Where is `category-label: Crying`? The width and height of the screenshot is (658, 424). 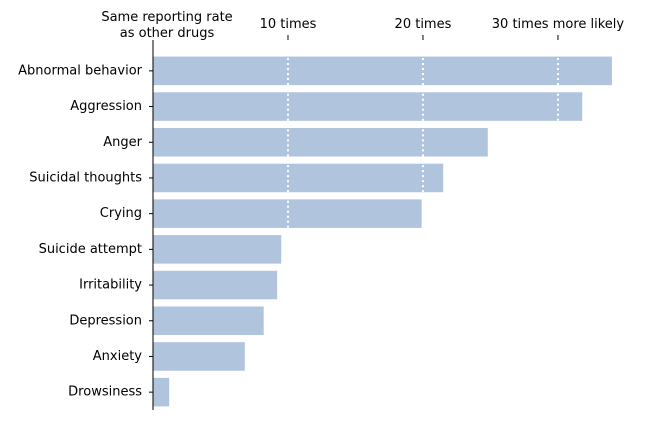
category-label: Crying is located at coordinates (121, 213).